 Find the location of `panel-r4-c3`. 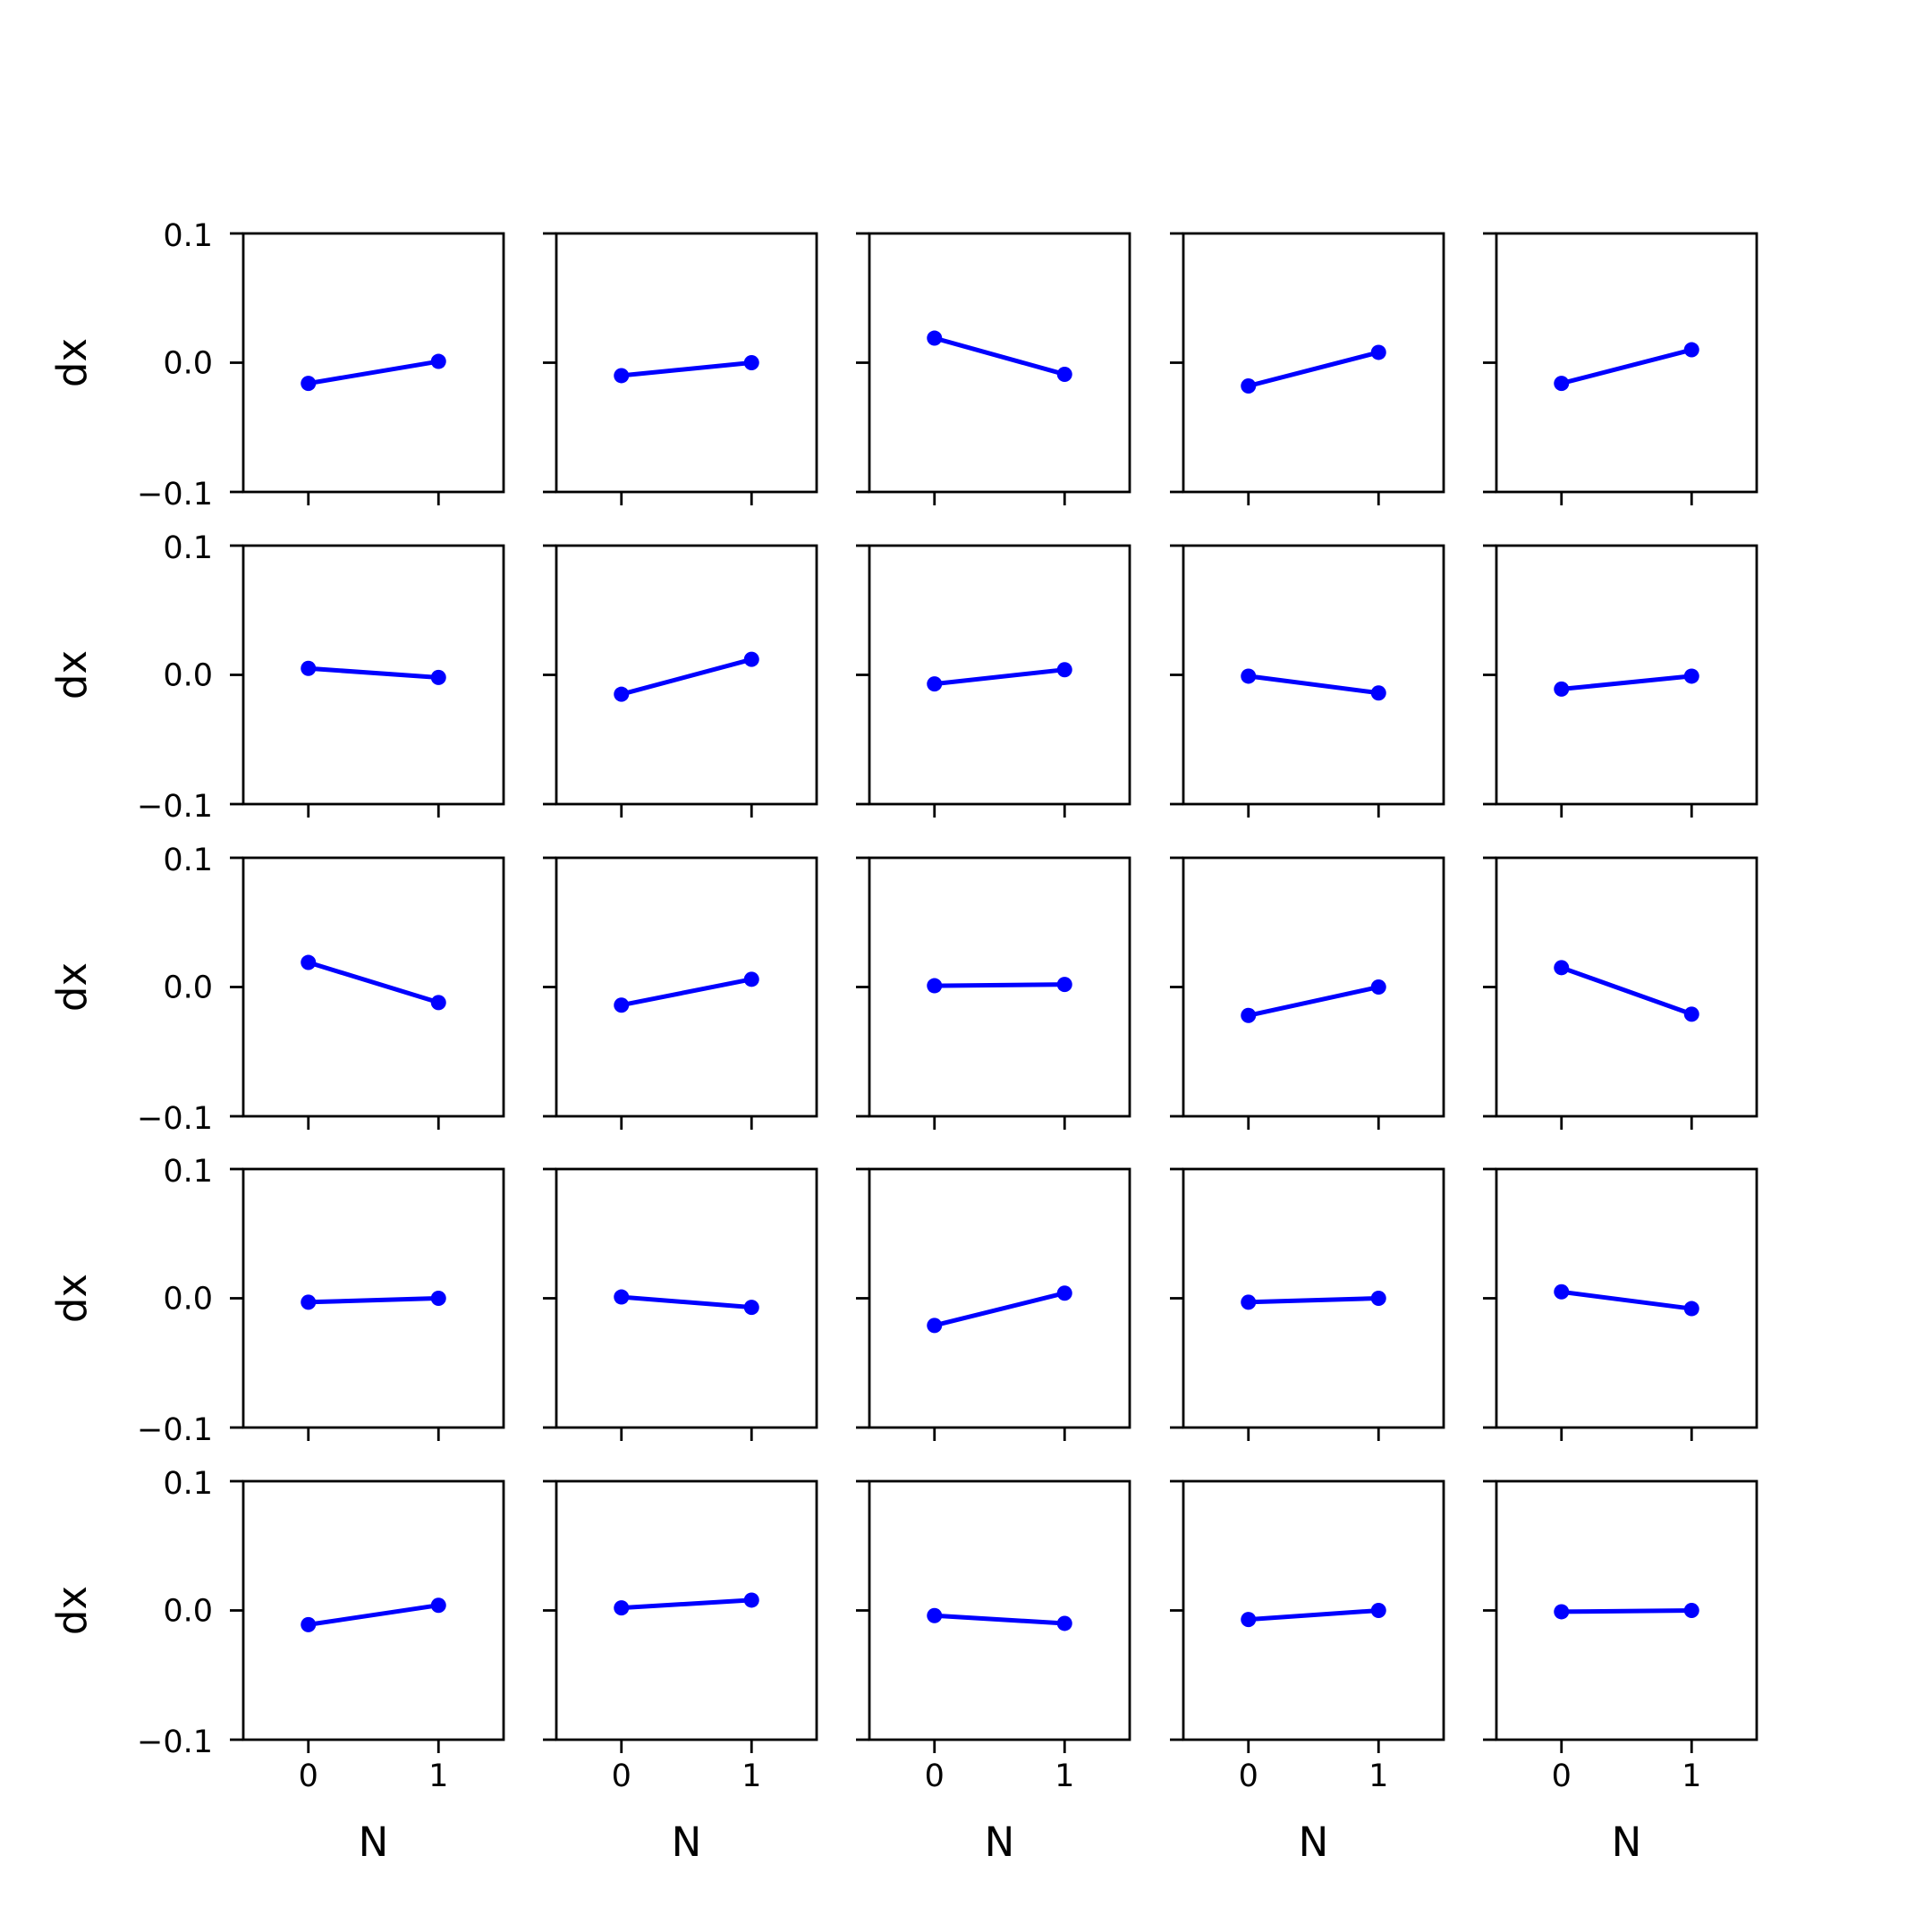

panel-r4-c3 is located at coordinates (993, 1304).